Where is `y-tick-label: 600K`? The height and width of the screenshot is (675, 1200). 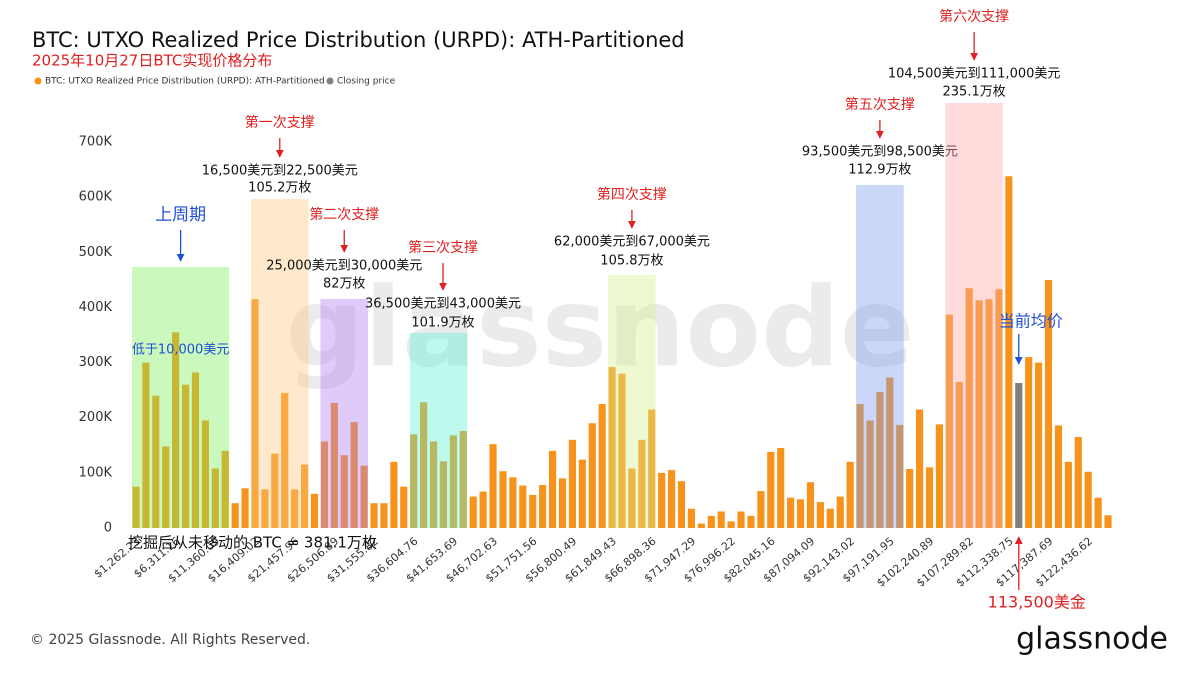
y-tick-label: 600K is located at coordinates (96, 197).